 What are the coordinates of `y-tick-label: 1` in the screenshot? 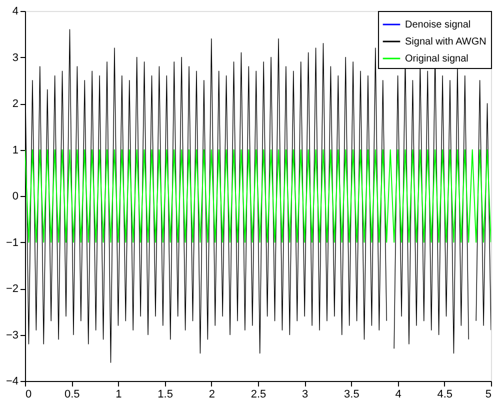 It's located at (15, 150).